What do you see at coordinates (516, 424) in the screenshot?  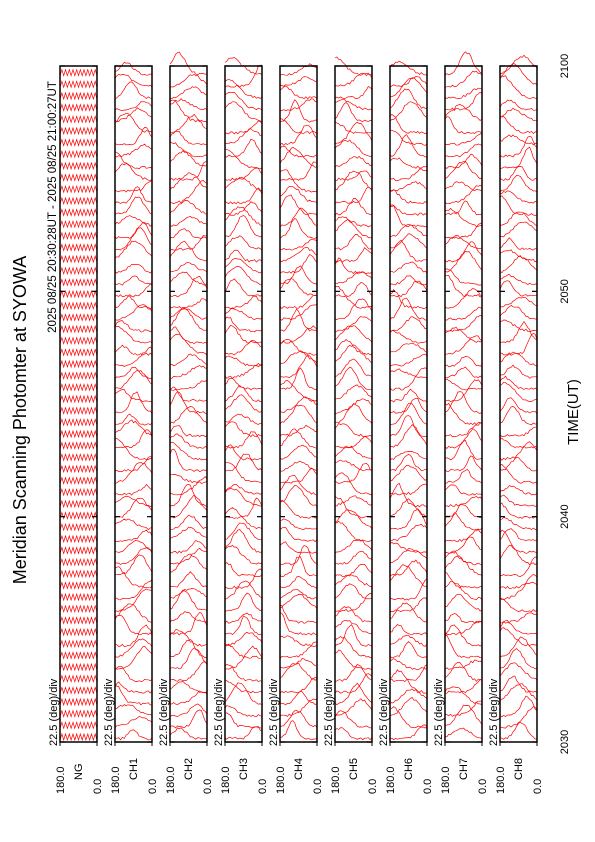 I see `panel: 180.0 0.0 22.5 (deg)/div CH8` at bounding box center [516, 424].